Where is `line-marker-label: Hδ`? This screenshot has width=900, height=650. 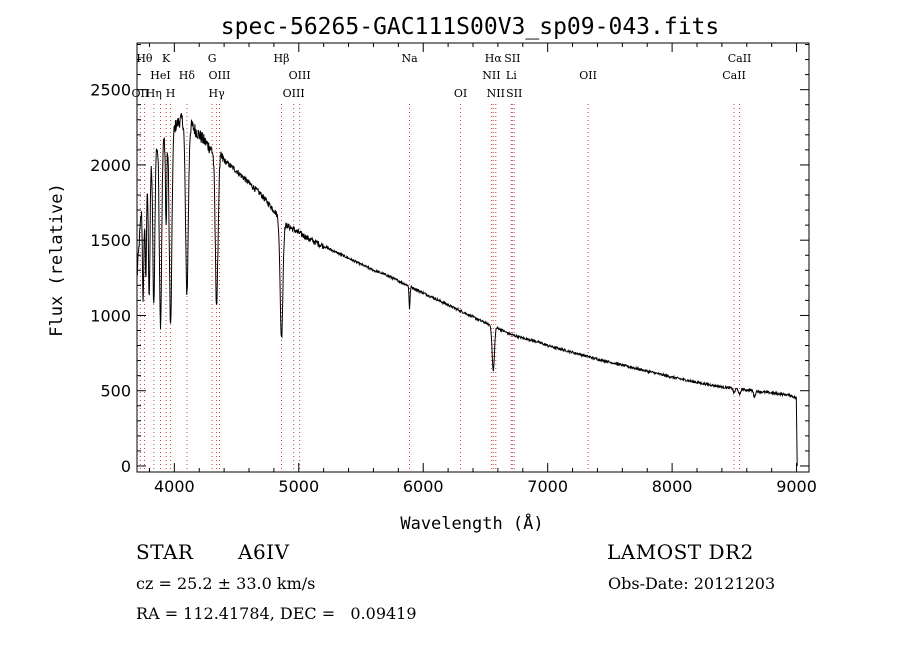
line-marker-label: Hδ is located at coordinates (187, 75).